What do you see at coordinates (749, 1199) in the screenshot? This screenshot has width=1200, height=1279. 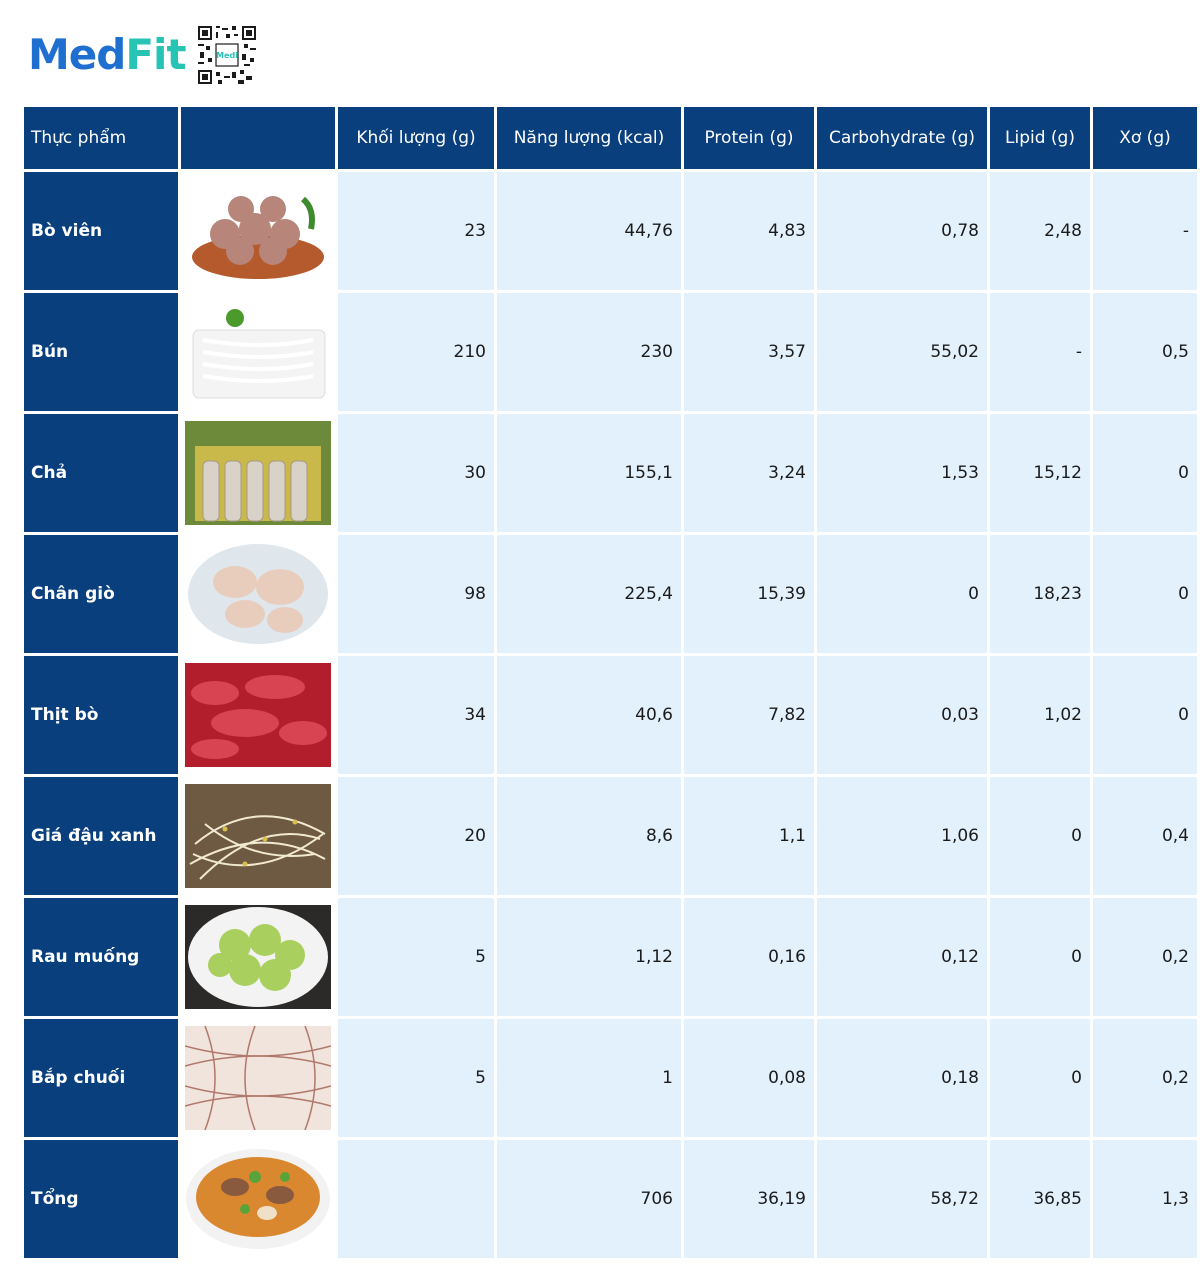 I see `cell-protein: 36,19` at bounding box center [749, 1199].